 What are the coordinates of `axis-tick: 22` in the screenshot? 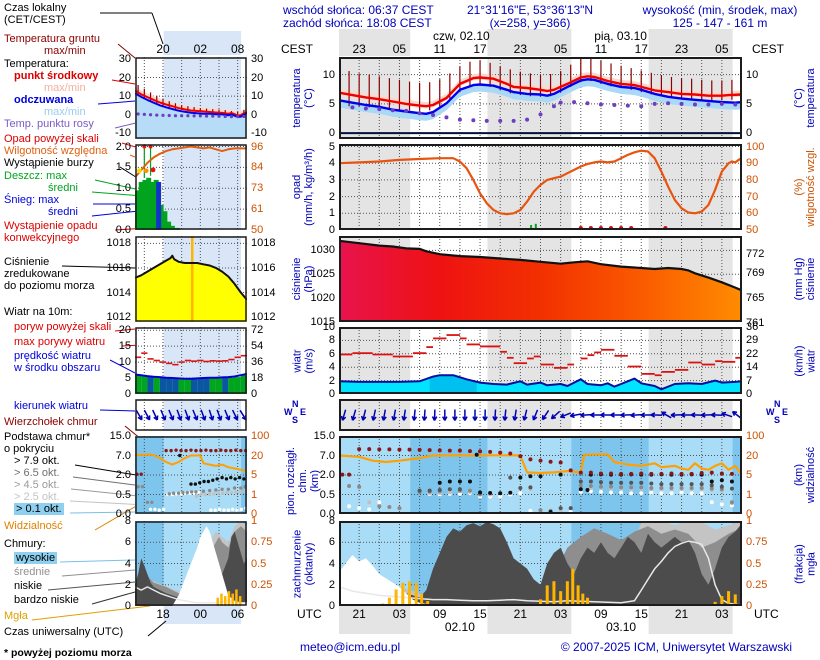 It's located at (752, 353).